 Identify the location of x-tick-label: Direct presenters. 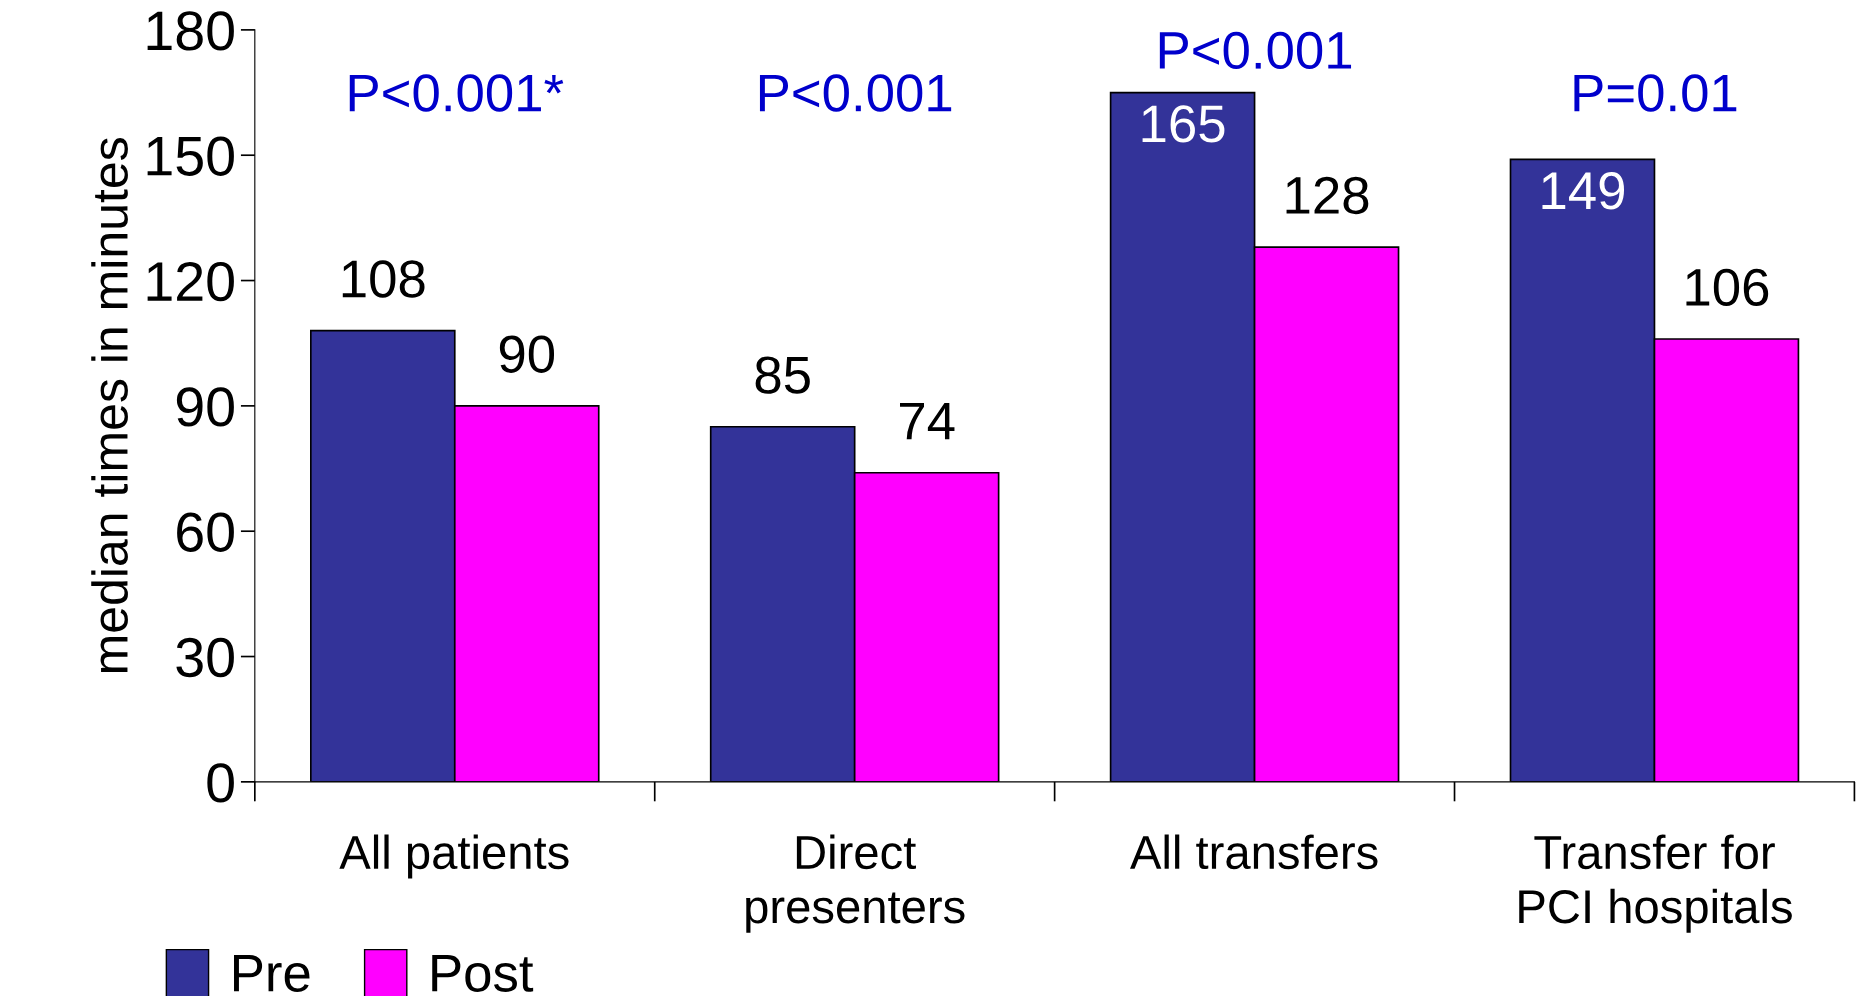
(855, 883).